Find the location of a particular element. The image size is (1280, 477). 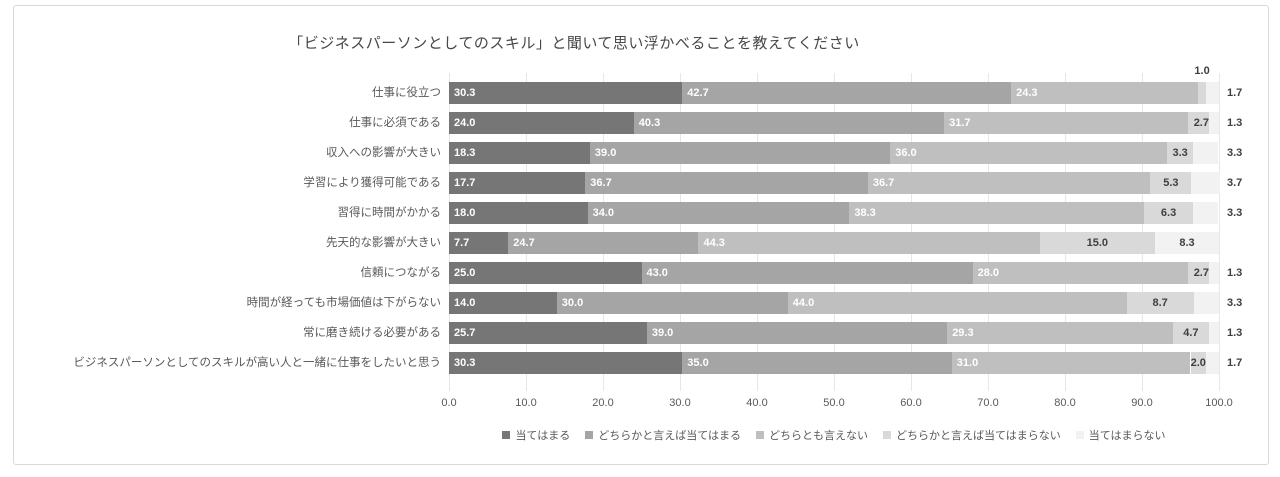

bar-value-label: 17.7 is located at coordinates (465, 183).